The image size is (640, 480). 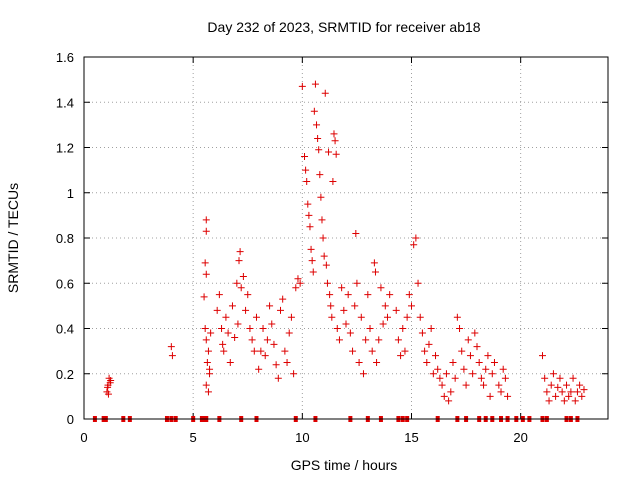 What do you see at coordinates (13, 238) in the screenshot?
I see `y-axis-label: SRMTID / TECUs` at bounding box center [13, 238].